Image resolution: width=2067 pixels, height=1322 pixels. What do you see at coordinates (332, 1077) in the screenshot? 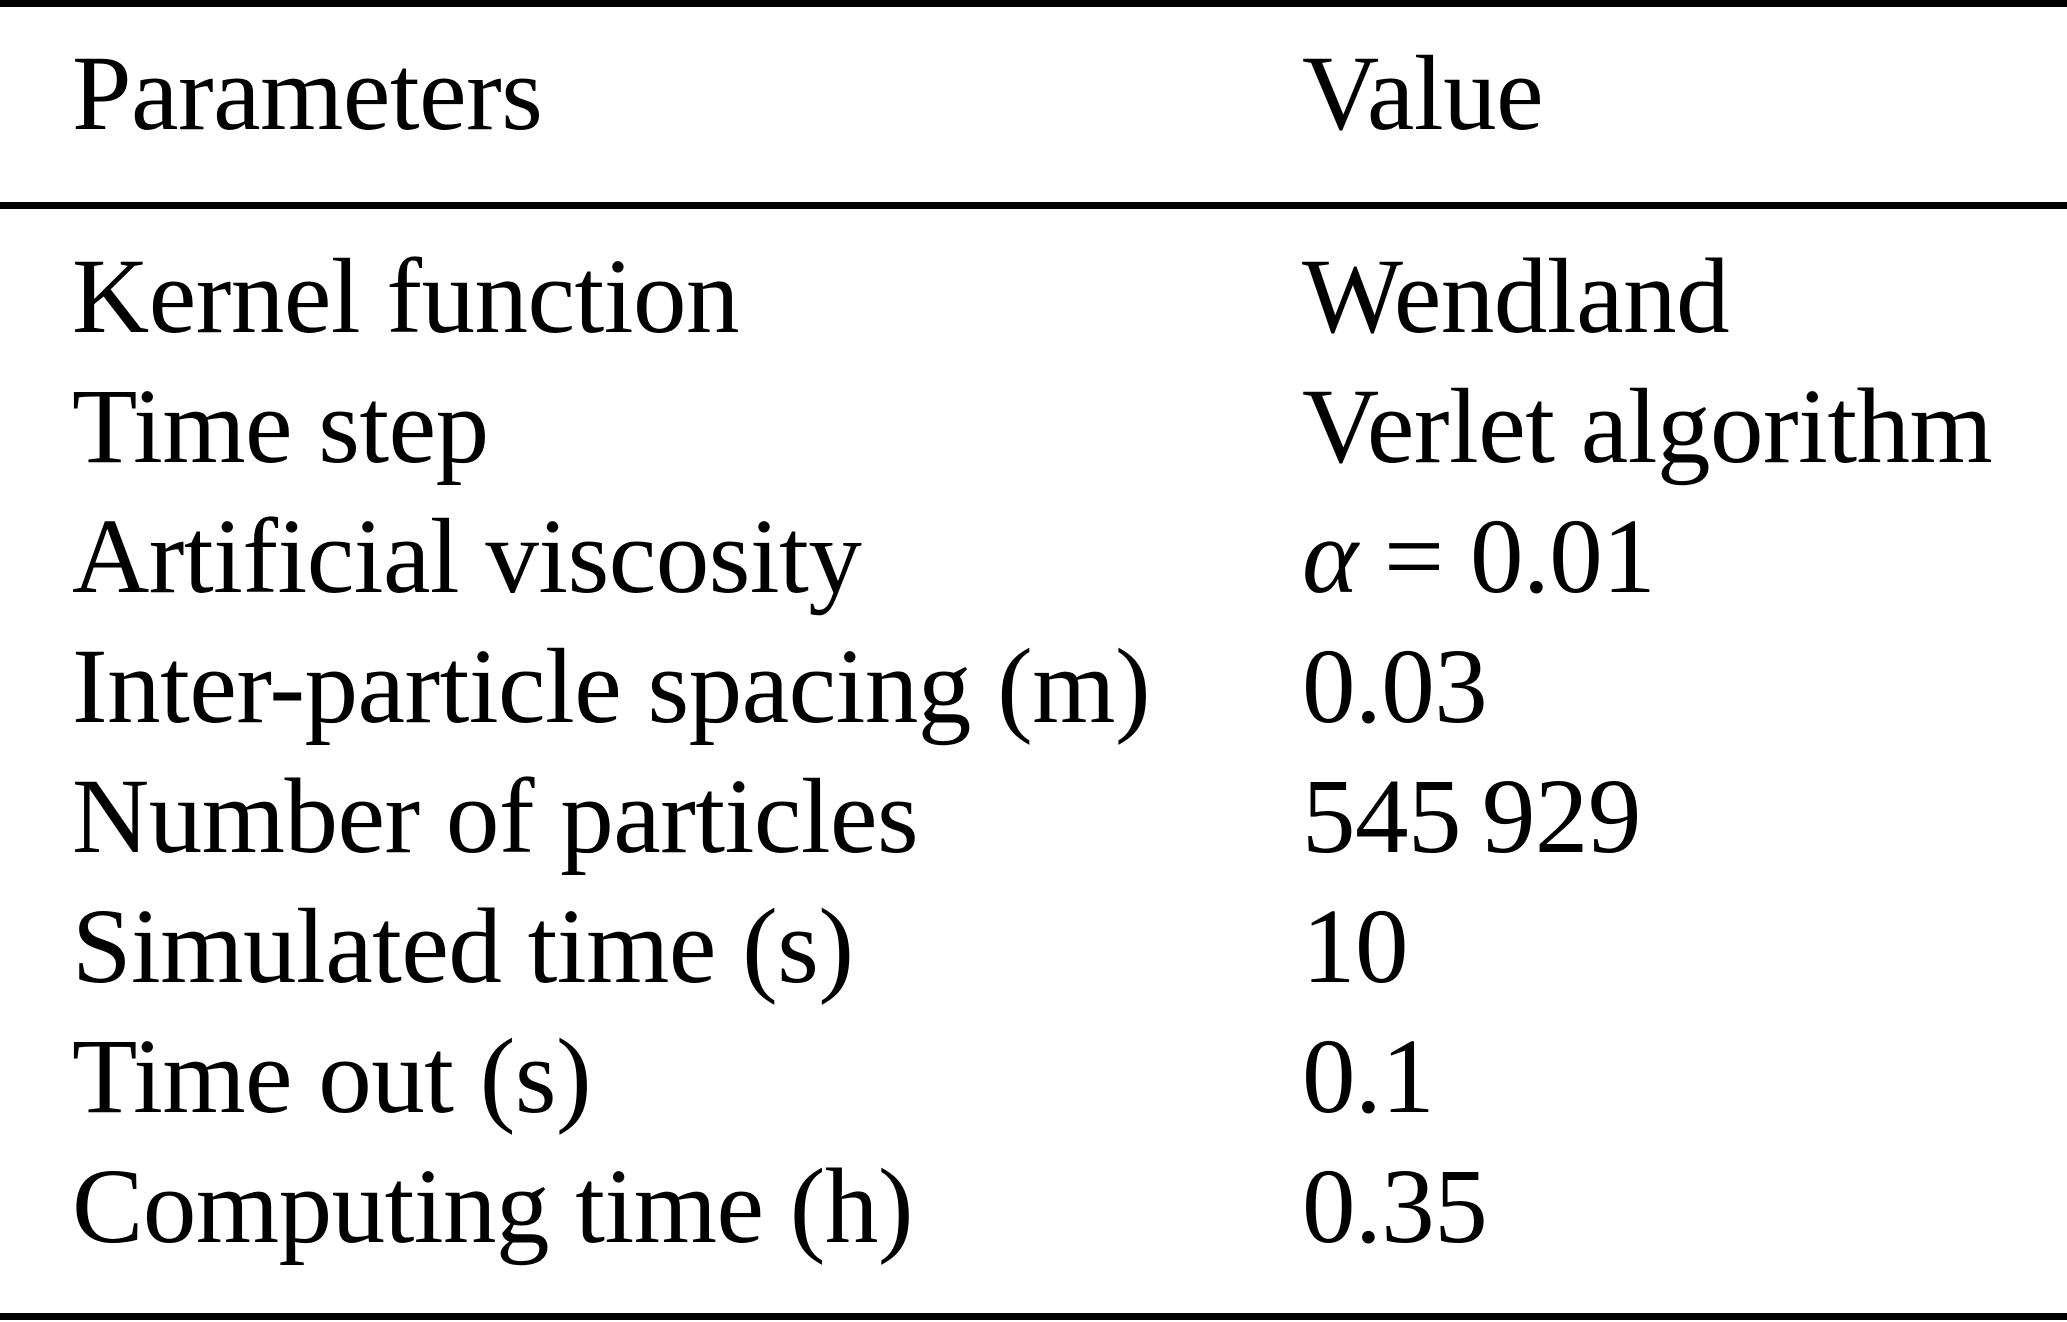
I see `param-cell: Time out (s)` at bounding box center [332, 1077].